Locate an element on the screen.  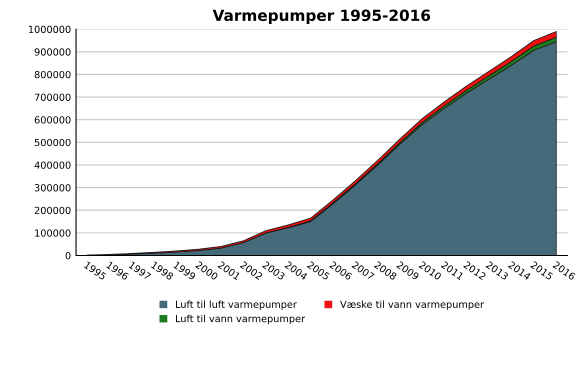
y-tick-label: 800000 is located at coordinates (52, 74).